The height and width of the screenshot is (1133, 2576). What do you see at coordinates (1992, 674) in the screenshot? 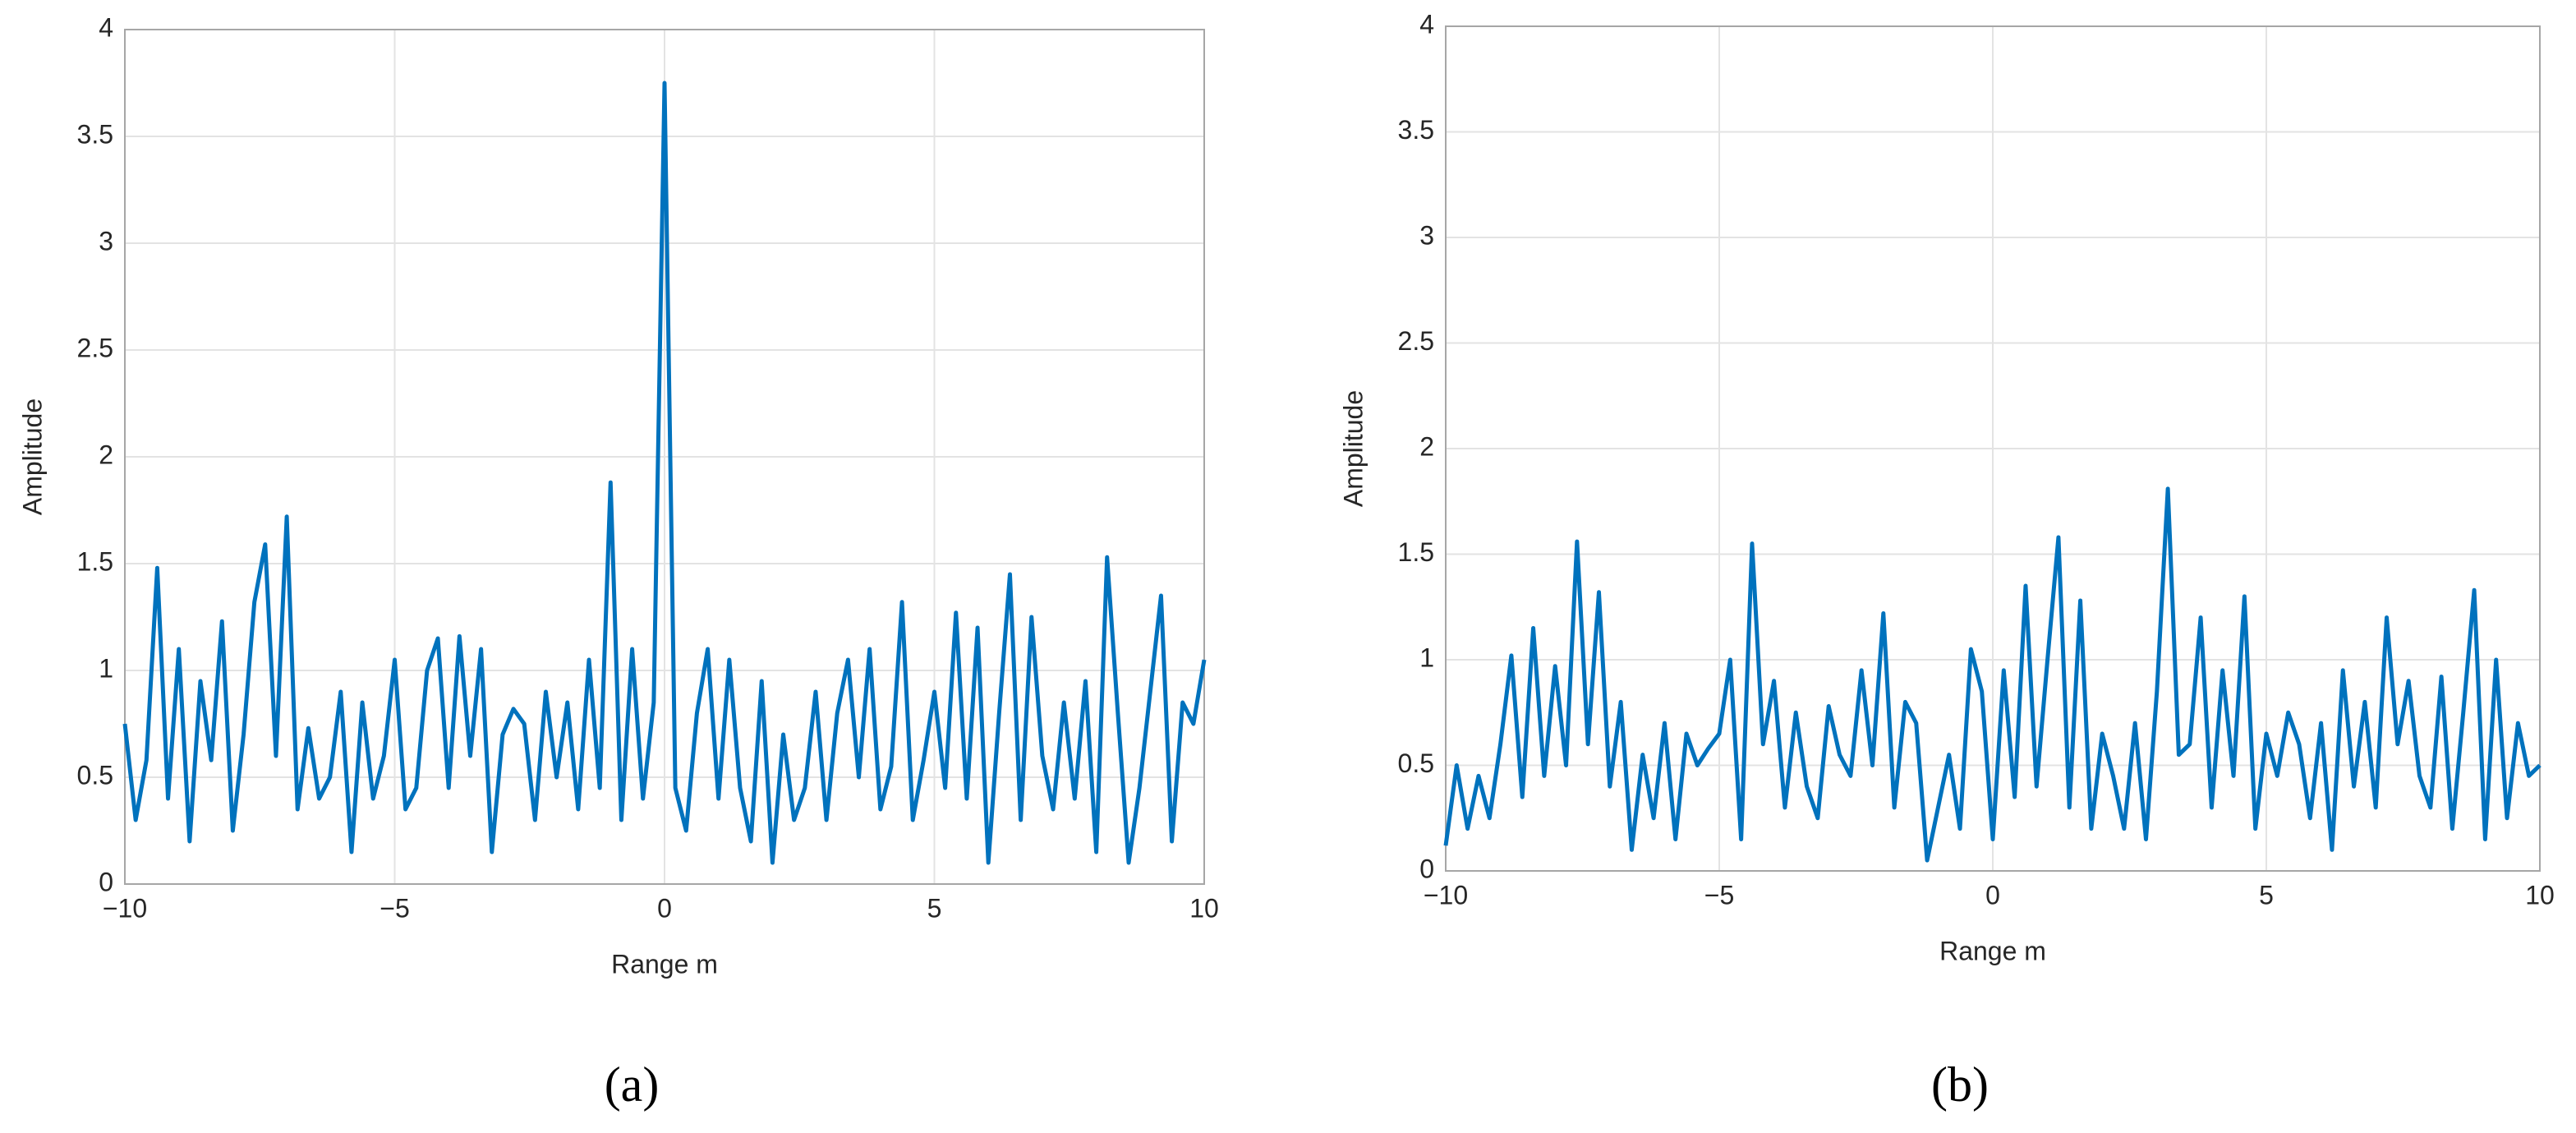
I see `data-line` at bounding box center [1992, 674].